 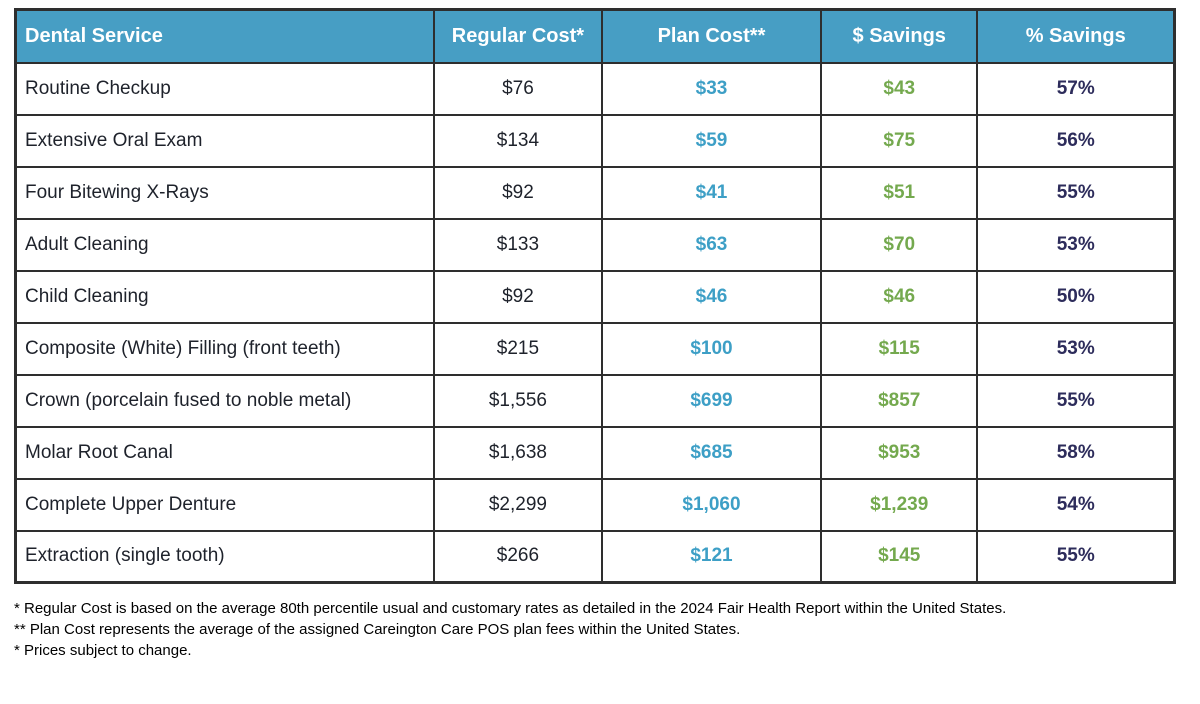 I want to click on table-row: Molar Root Canal $1,638 $685 $953 58%, so click(x=595, y=452).